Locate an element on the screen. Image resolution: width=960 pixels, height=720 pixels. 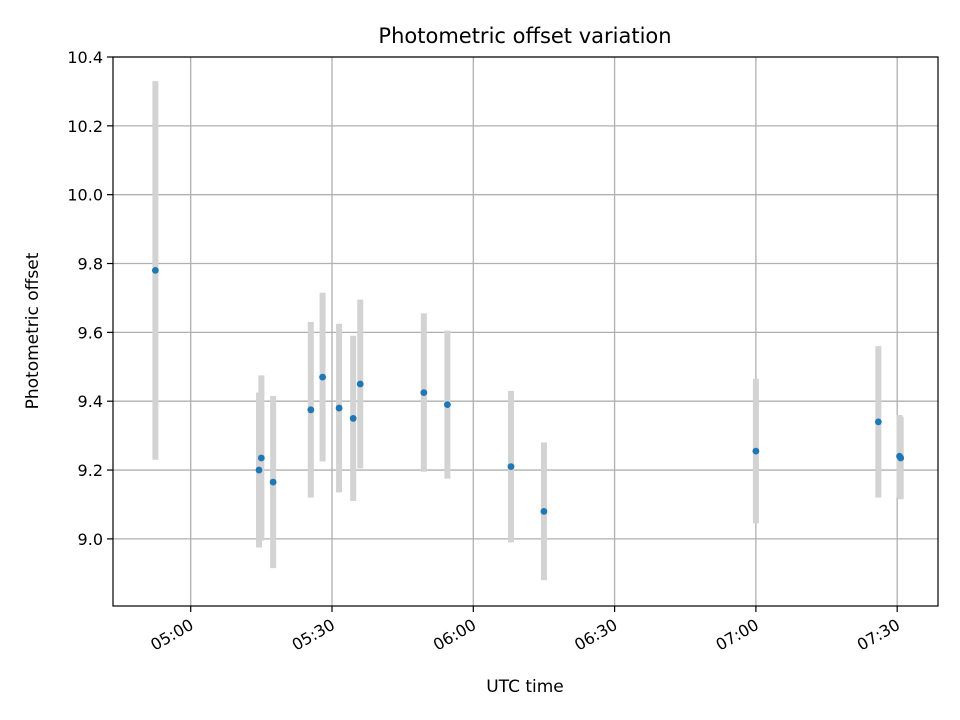
y-tick-label: 9.2 is located at coordinates (90, 470).